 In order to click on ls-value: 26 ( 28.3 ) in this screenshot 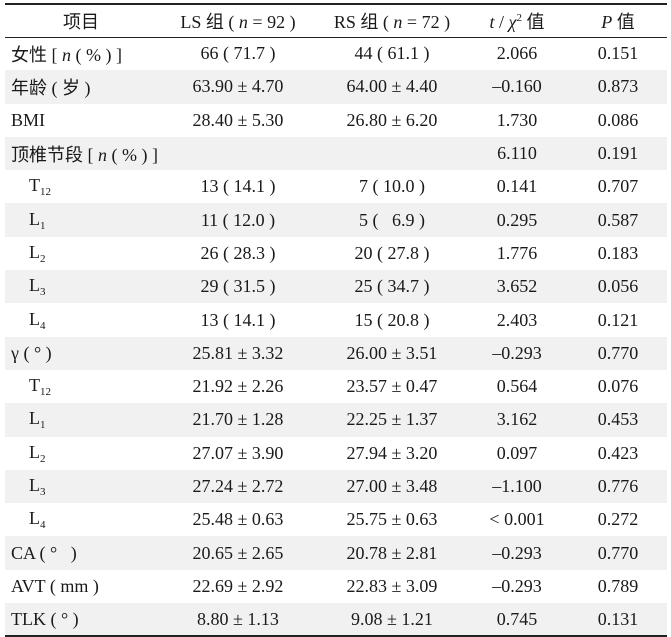, I will do `click(238, 252)`.